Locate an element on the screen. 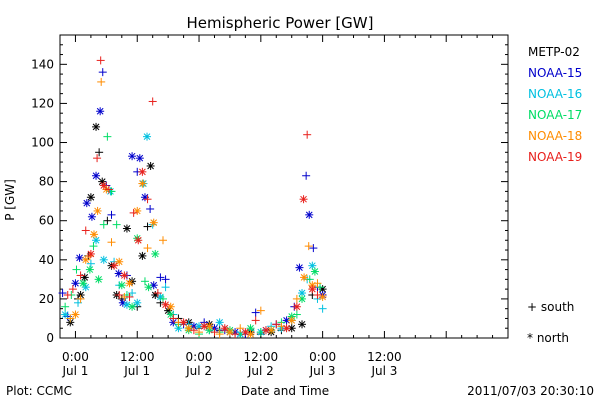 The image size is (600, 400). marker-legend-south: + south is located at coordinates (550, 307).